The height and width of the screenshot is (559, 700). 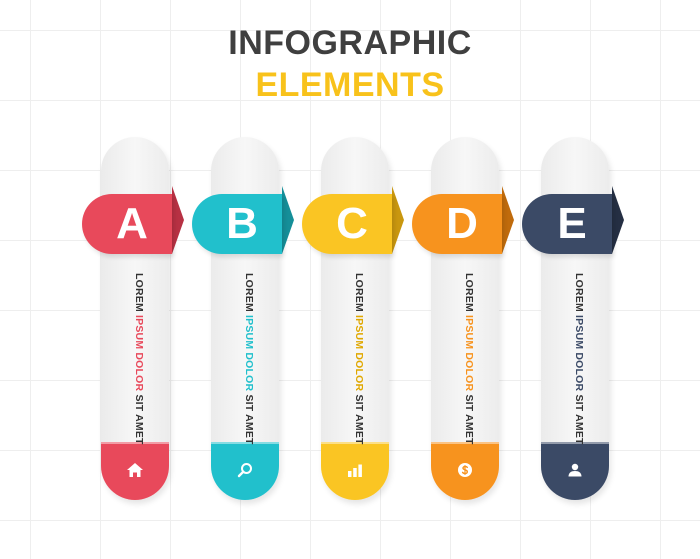 I want to click on card-e: E LOREM IPSUM DOLOR SIT AMET, so click(x=573, y=318).